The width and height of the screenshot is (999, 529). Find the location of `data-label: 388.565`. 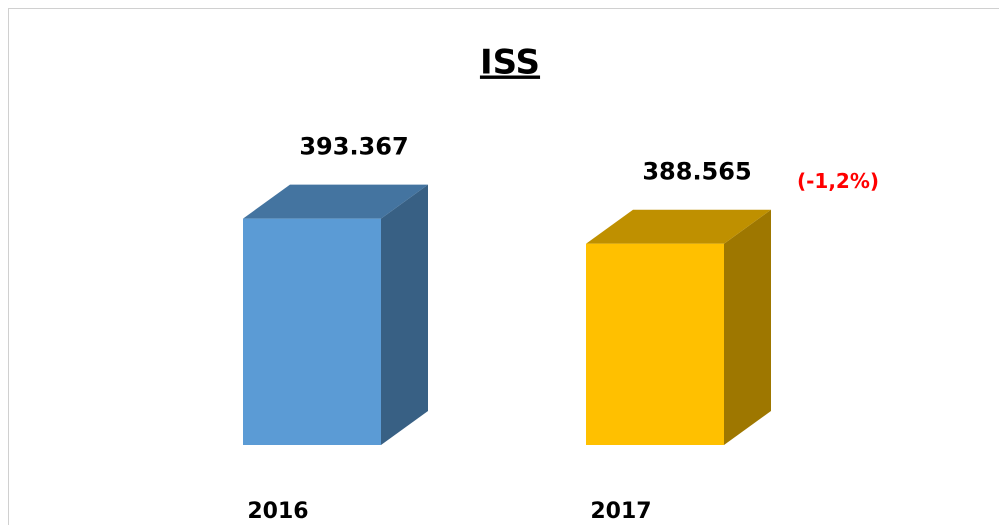

data-label: 388.565 is located at coordinates (696, 172).